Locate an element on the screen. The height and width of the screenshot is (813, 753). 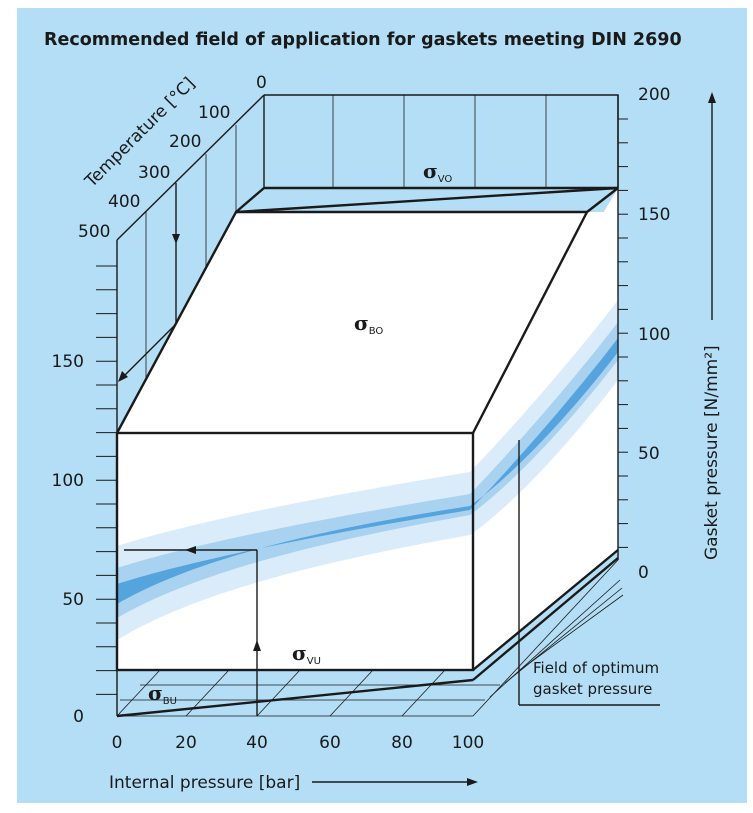
right-axis-tick-0: 0 is located at coordinates (643, 573).